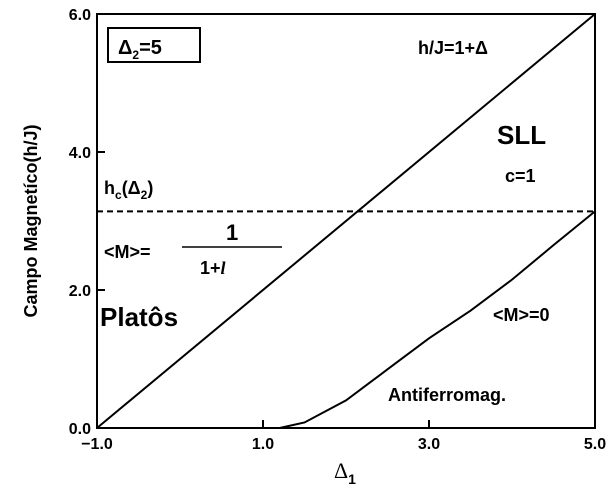 The height and width of the screenshot is (494, 611). I want to click on annotation: 1, so click(232, 232).